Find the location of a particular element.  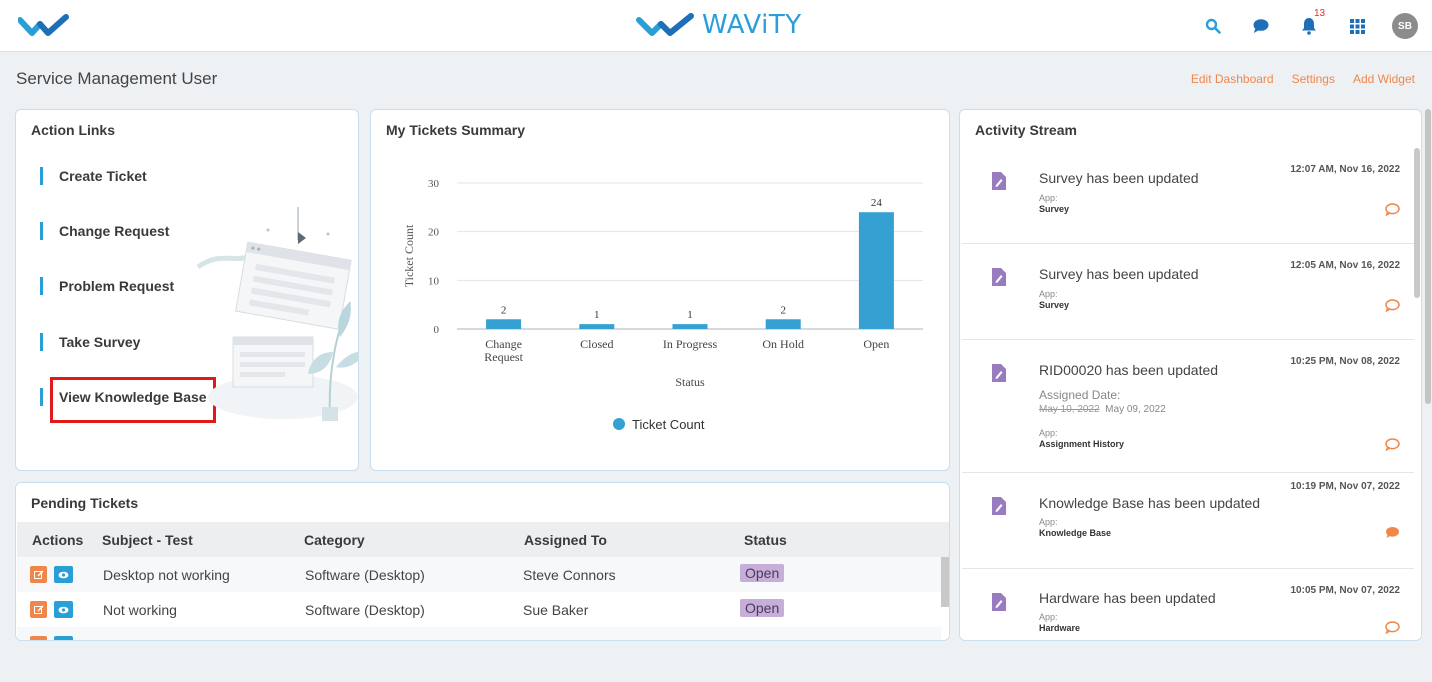

new-date: May 09, 2022 is located at coordinates (1135, 409).